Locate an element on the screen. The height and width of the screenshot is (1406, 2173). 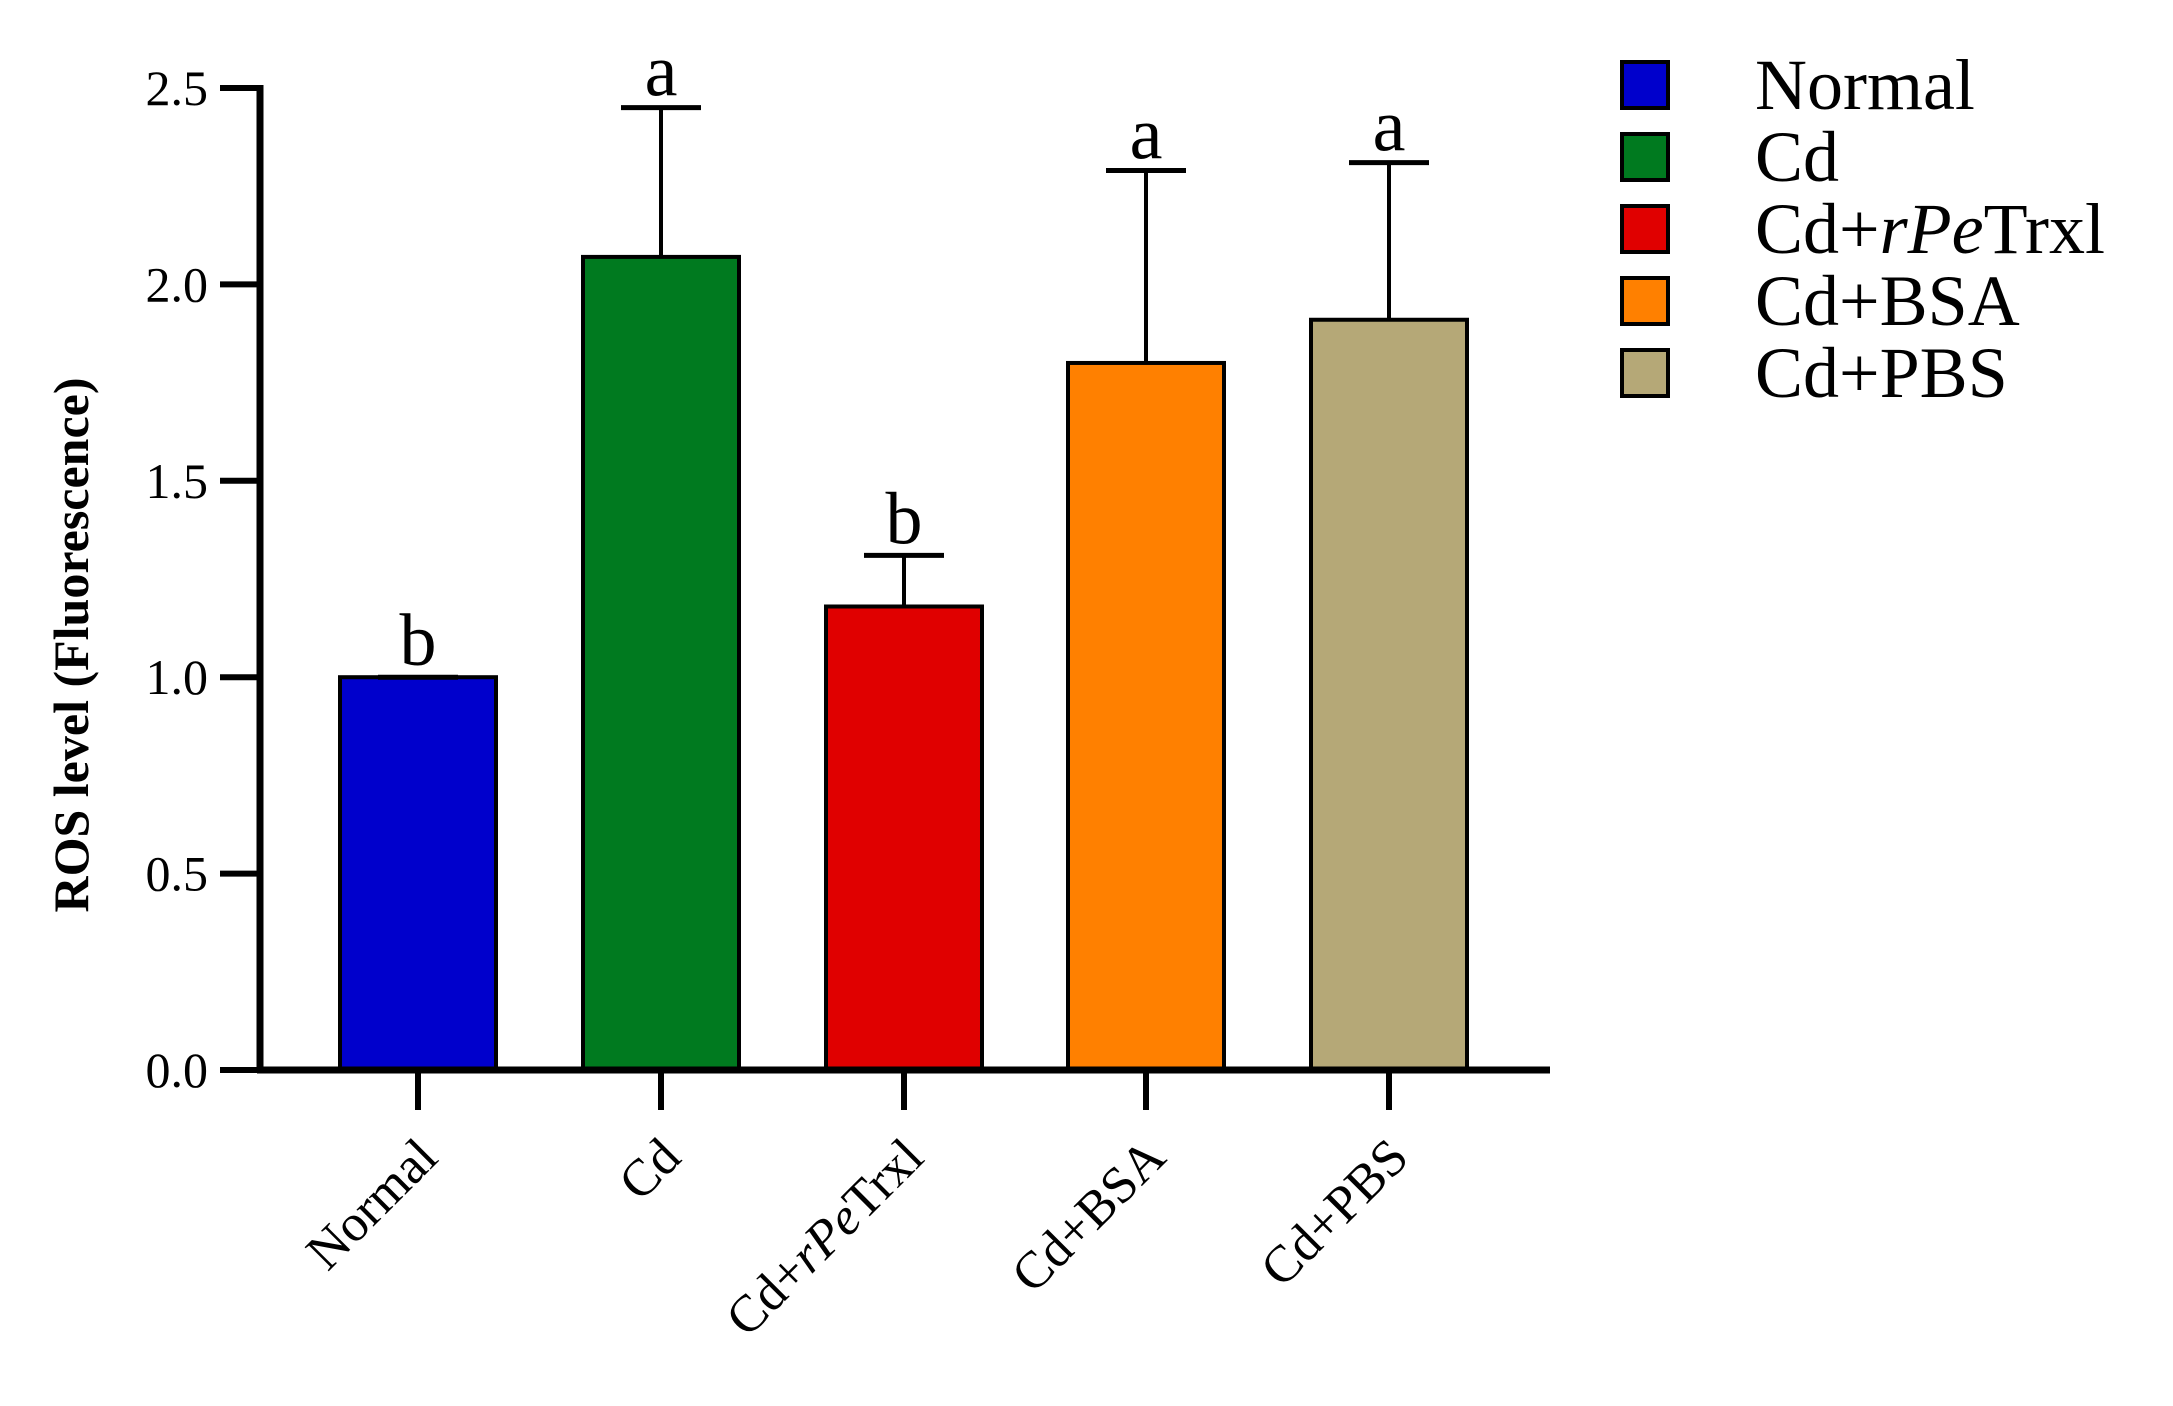
x-axis: Normal Cd Cd+rPeTrxl Cd+BSA Cd+PBS is located at coordinates (903, 1206).